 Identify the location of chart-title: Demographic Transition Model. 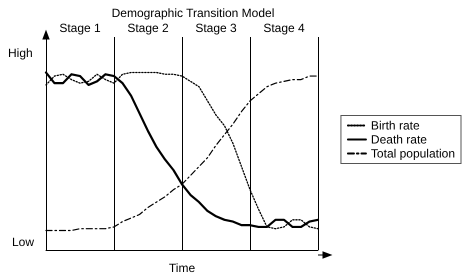
(193, 13).